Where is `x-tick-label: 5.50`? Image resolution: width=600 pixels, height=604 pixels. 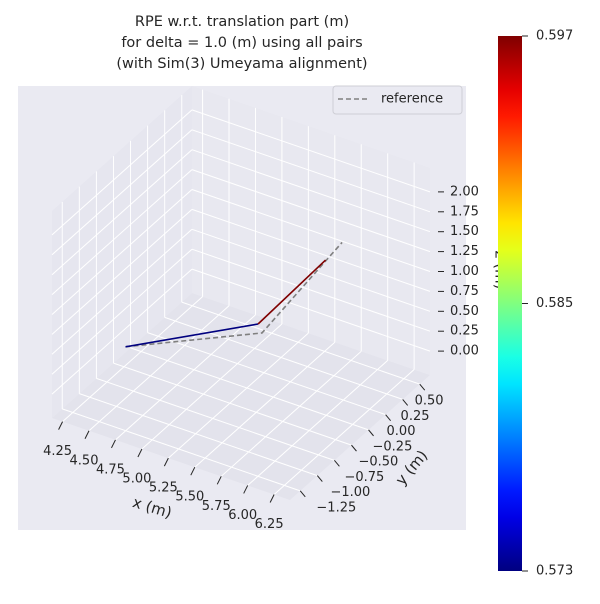
x-tick-label: 5.50 is located at coordinates (189, 497).